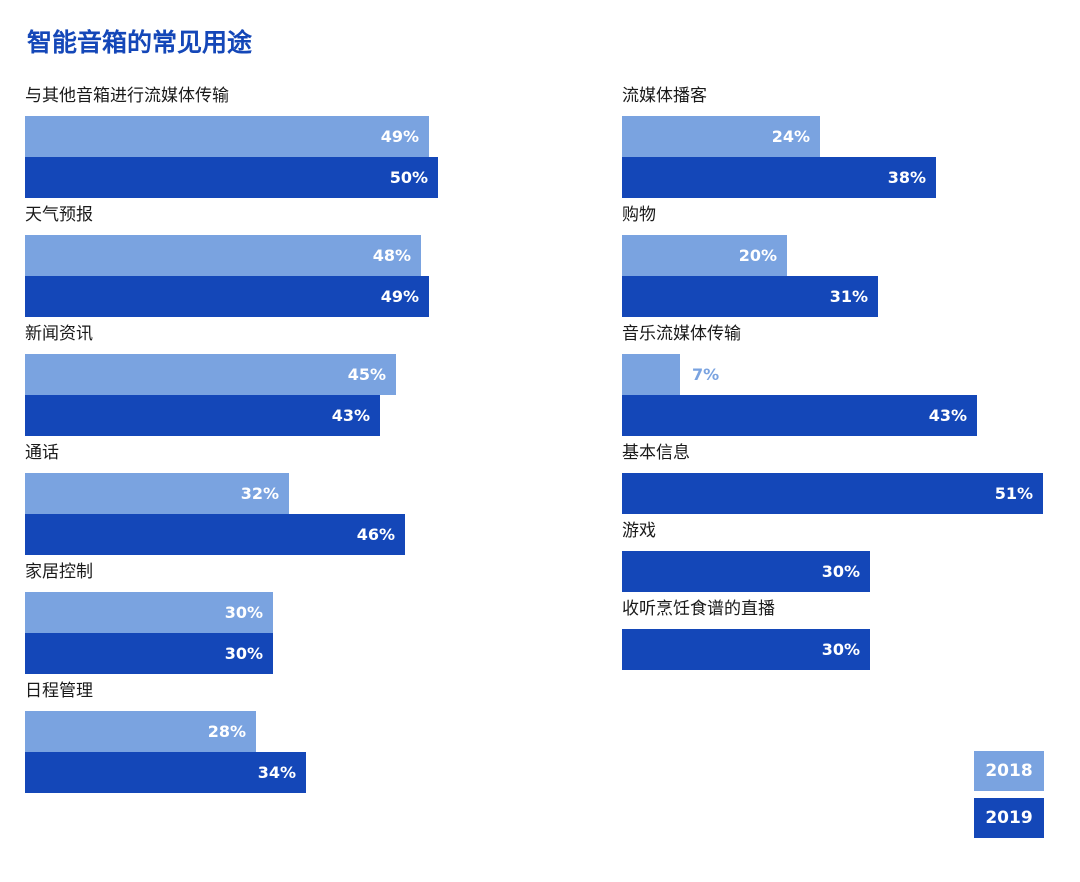 This screenshot has width=1080, height=882. What do you see at coordinates (698, 609) in the screenshot?
I see `category-label: 收听烹饪食谱的直播` at bounding box center [698, 609].